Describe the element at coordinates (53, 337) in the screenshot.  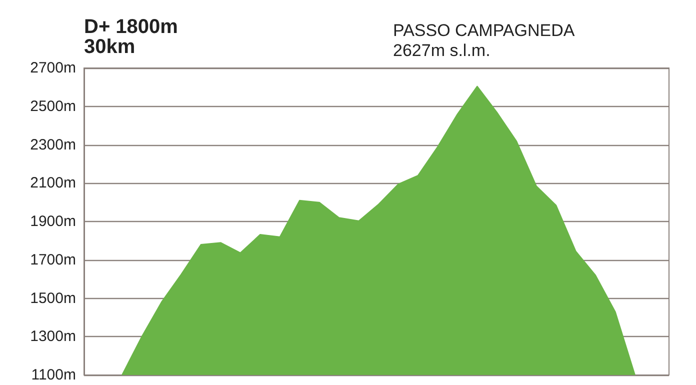
I see `y-tick-label: 1300m` at that location.